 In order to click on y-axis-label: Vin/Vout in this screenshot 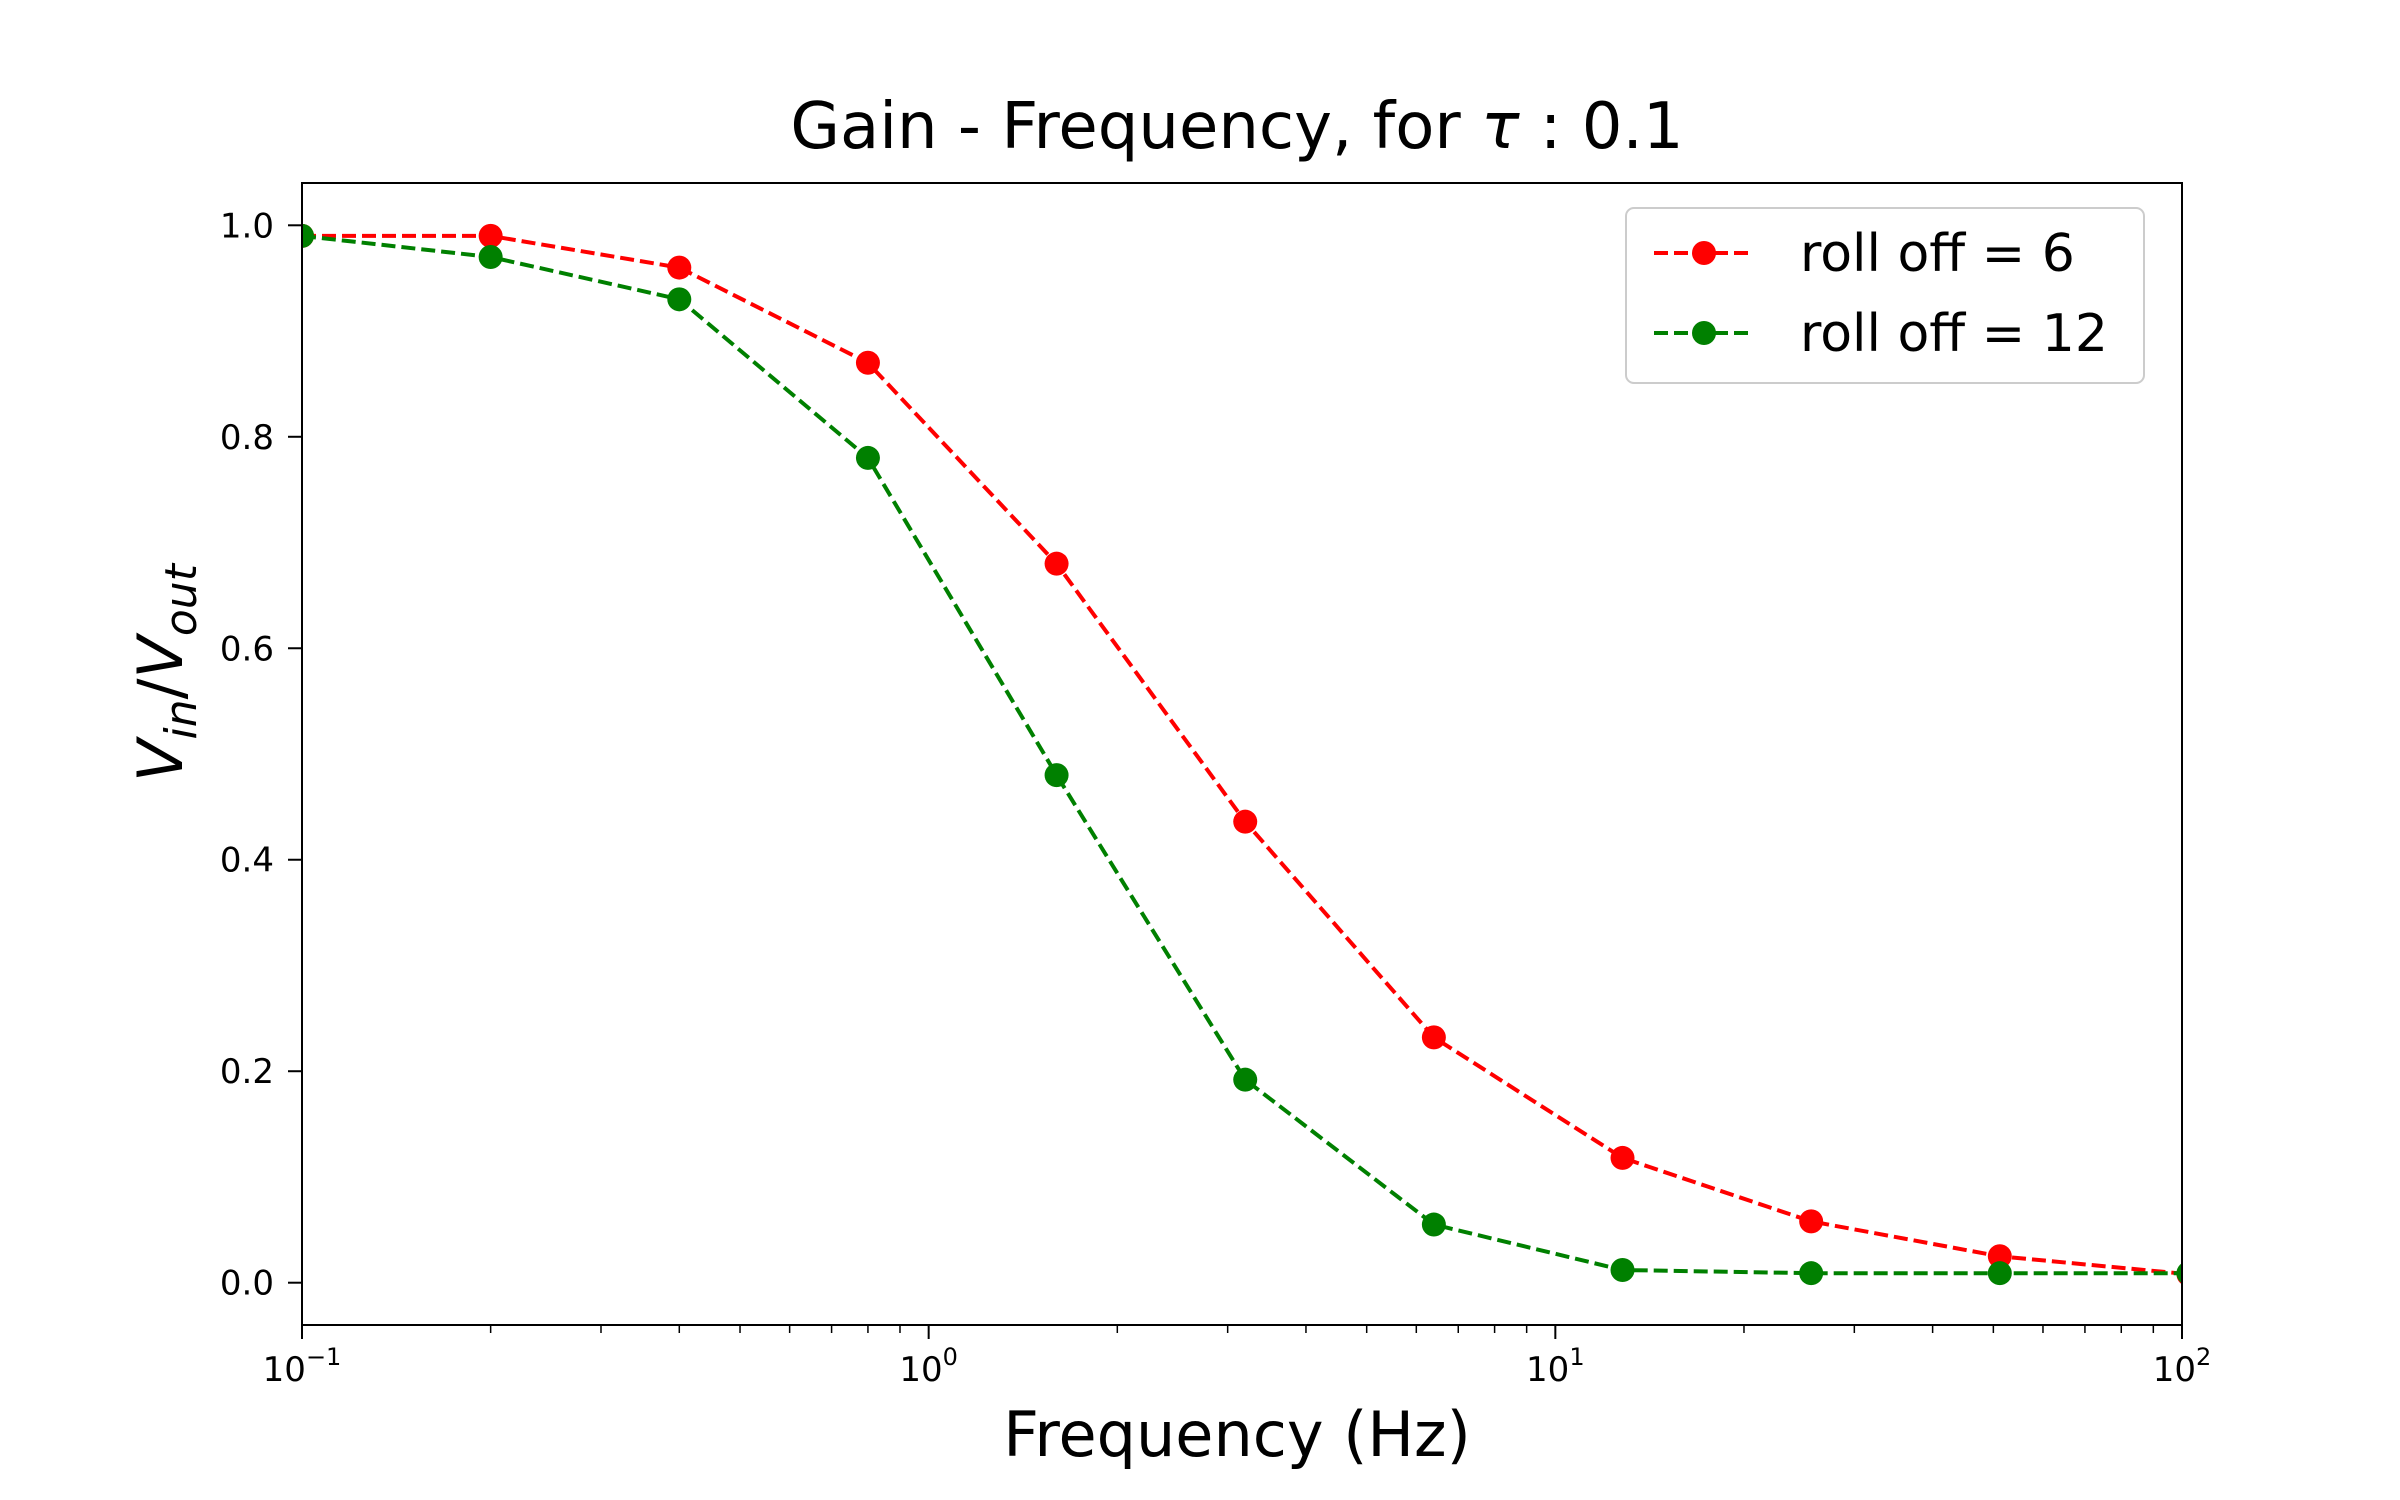, I will do `click(165, 672)`.